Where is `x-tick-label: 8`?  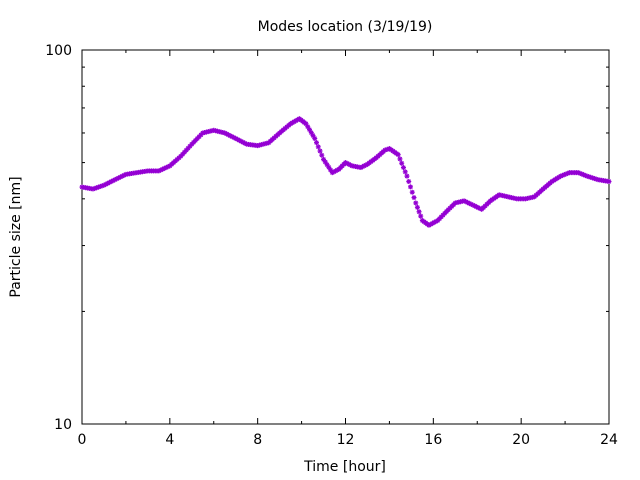 x-tick-label: 8 is located at coordinates (257, 440).